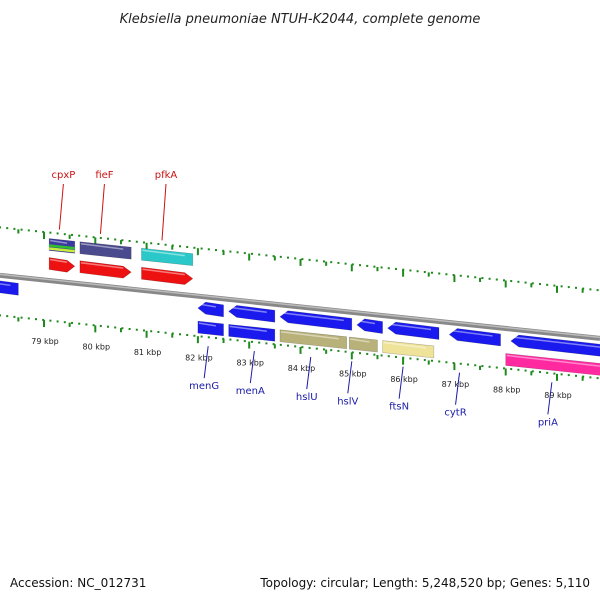  What do you see at coordinates (114, 205) in the screenshot?
I see `upper-gene-labels: cpxP fieF pfkA` at bounding box center [114, 205].